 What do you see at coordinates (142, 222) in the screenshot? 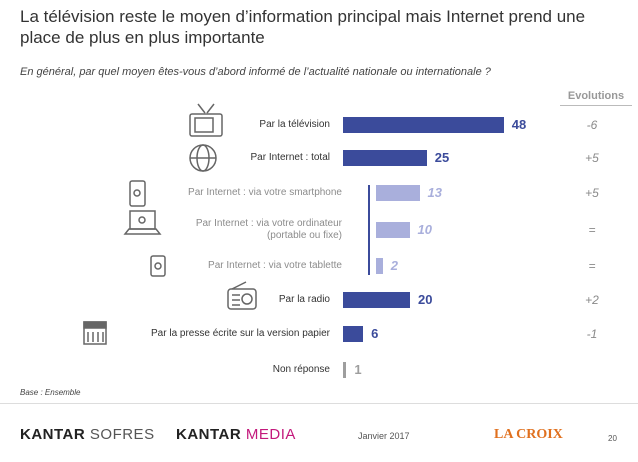
I see `computer-icon` at bounding box center [142, 222].